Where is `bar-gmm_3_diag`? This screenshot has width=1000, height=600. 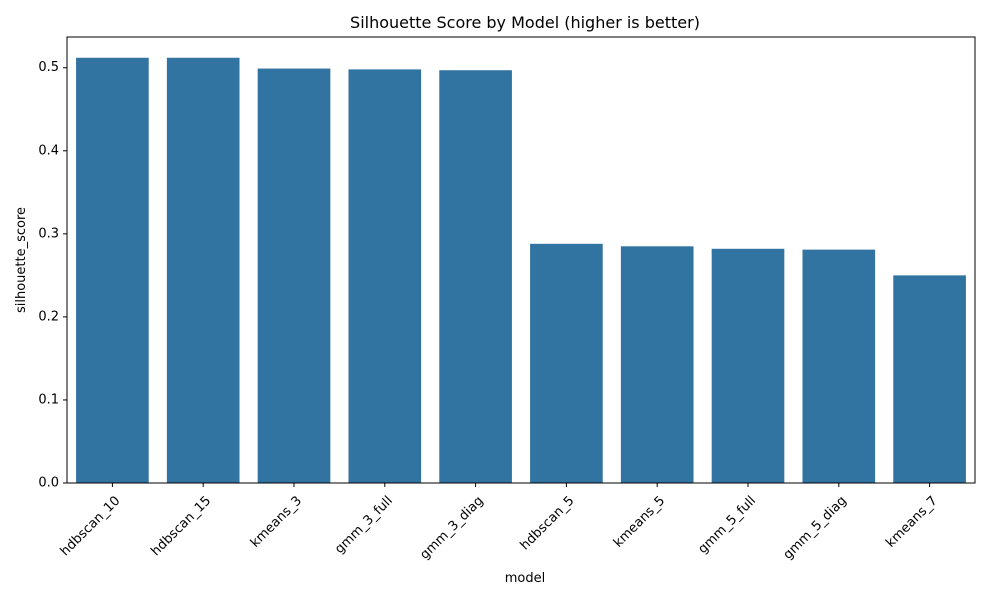 bar-gmm_3_diag is located at coordinates (475, 276).